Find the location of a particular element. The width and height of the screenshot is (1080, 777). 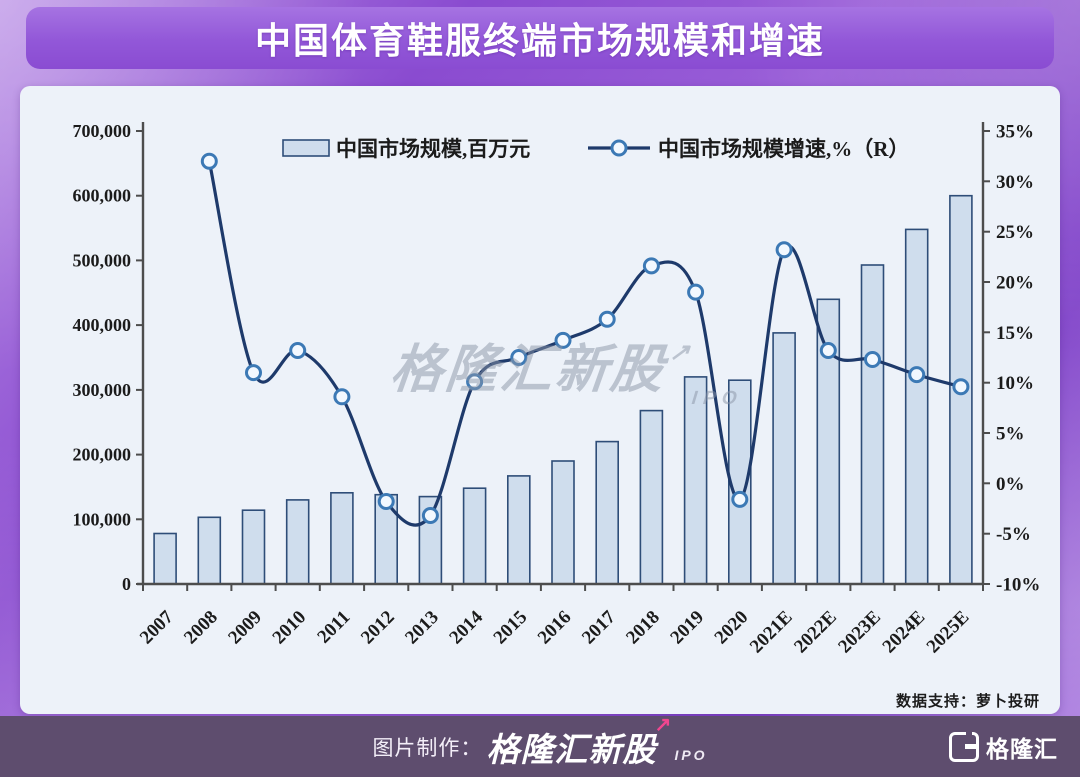

svg-text: 2019 is located at coordinates (687, 628).